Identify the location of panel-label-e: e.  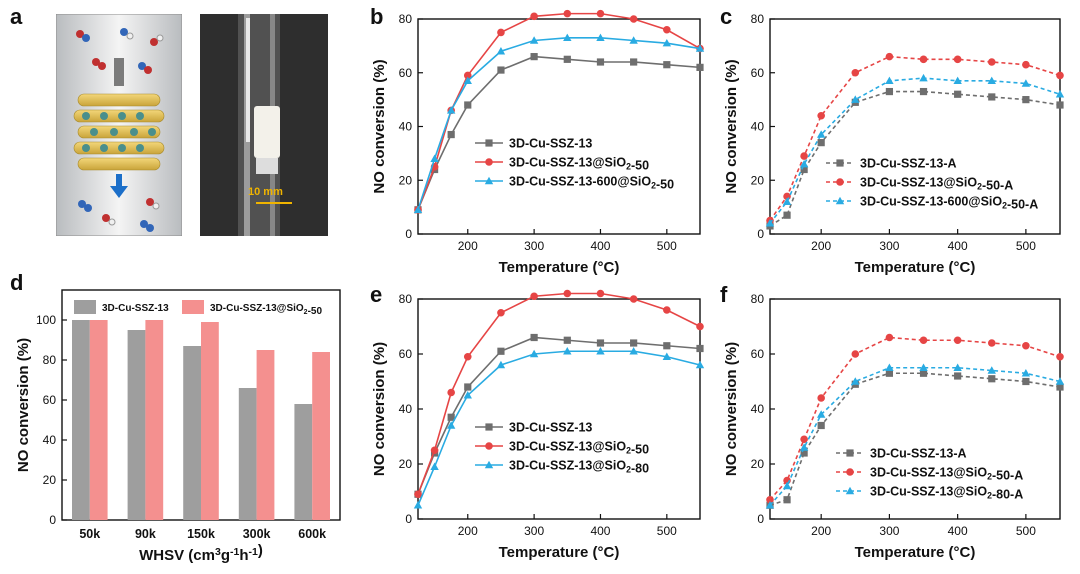
(376, 294).